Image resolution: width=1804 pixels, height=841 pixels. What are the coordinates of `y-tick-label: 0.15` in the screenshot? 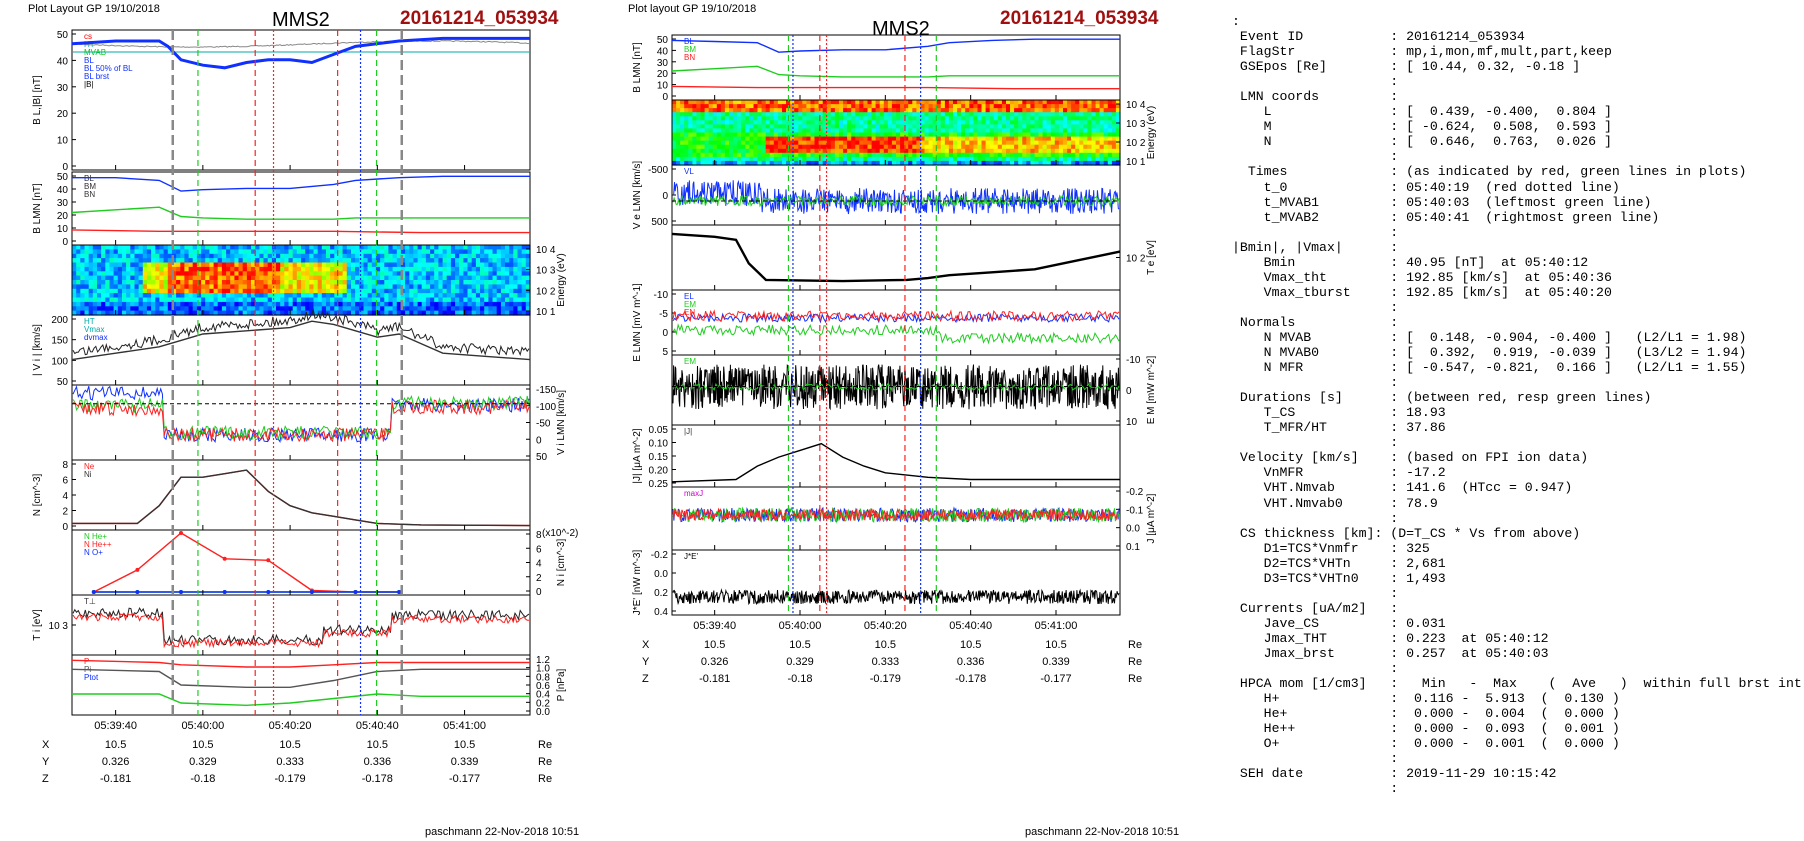 It's located at (659, 457).